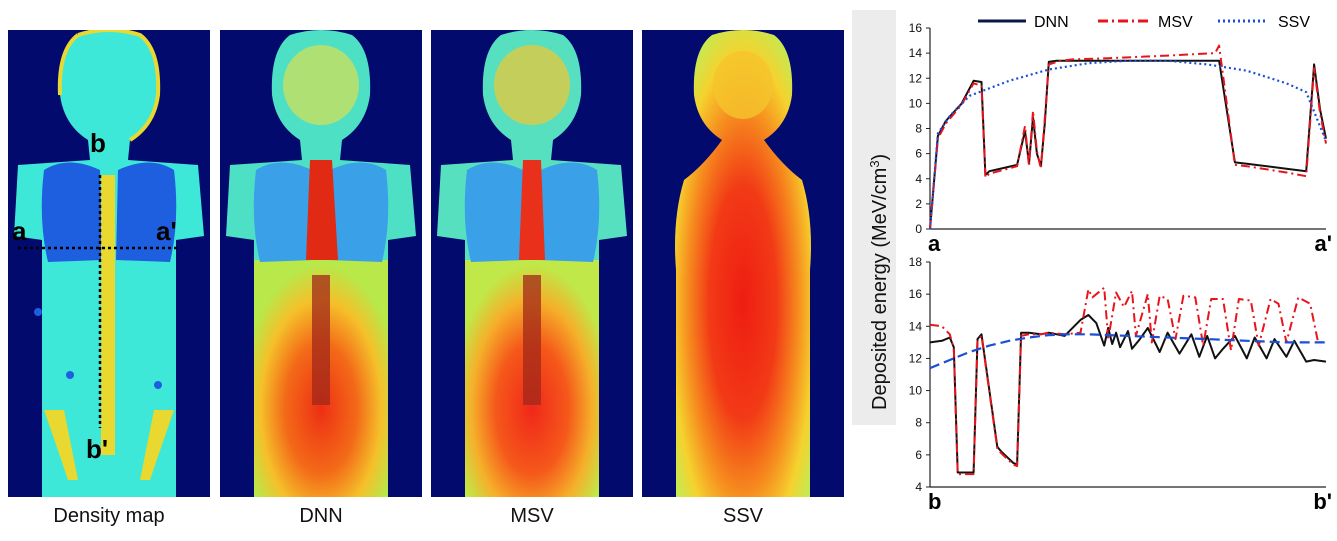 This screenshot has width=1337, height=541. What do you see at coordinates (1051, 22) in the screenshot?
I see `legend-dnn: DNN` at bounding box center [1051, 22].